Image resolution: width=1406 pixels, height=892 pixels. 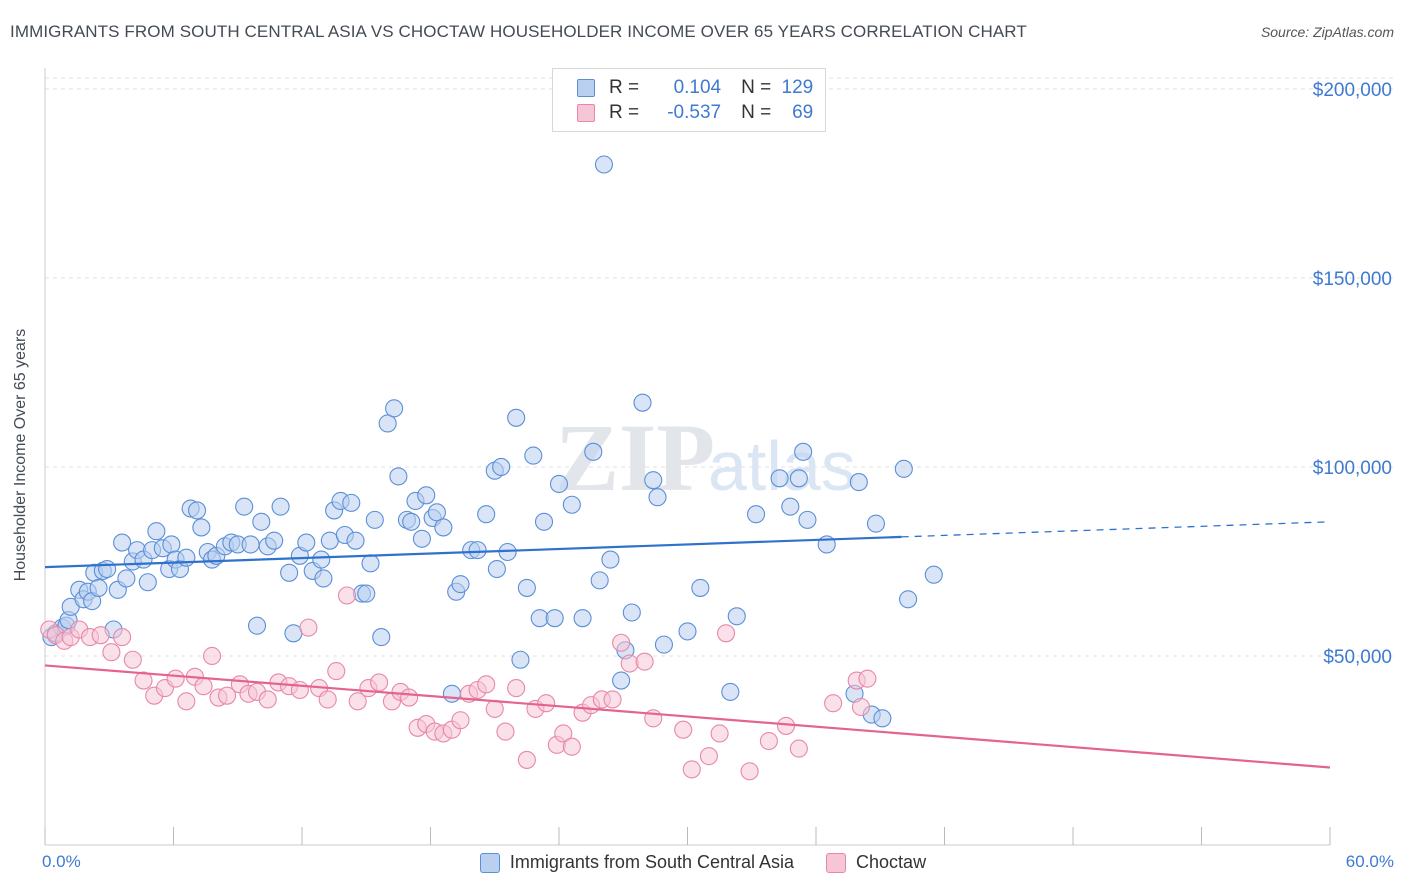 What do you see at coordinates (652, 862) in the screenshot?
I see `legend-label: Immigrants from South Central Asia` at bounding box center [652, 862].